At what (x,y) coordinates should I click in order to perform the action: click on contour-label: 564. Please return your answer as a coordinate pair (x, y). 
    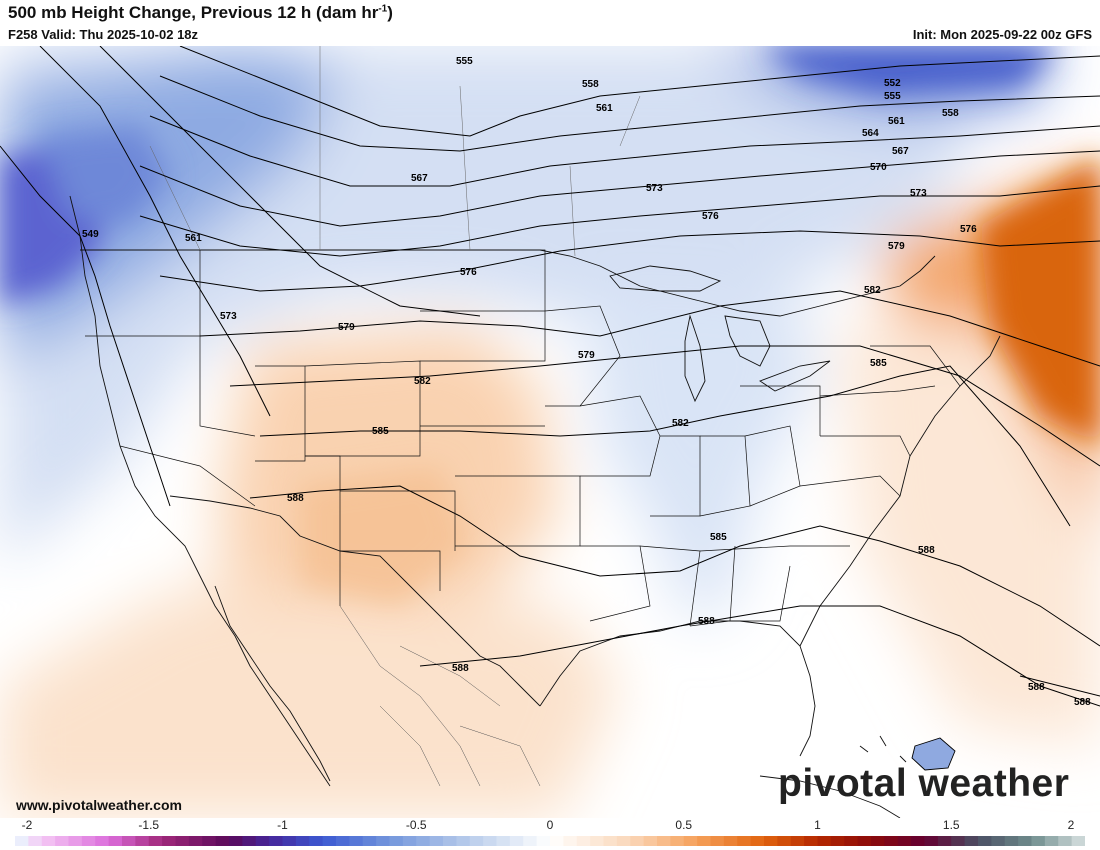
    Looking at the image, I should click on (870, 133).